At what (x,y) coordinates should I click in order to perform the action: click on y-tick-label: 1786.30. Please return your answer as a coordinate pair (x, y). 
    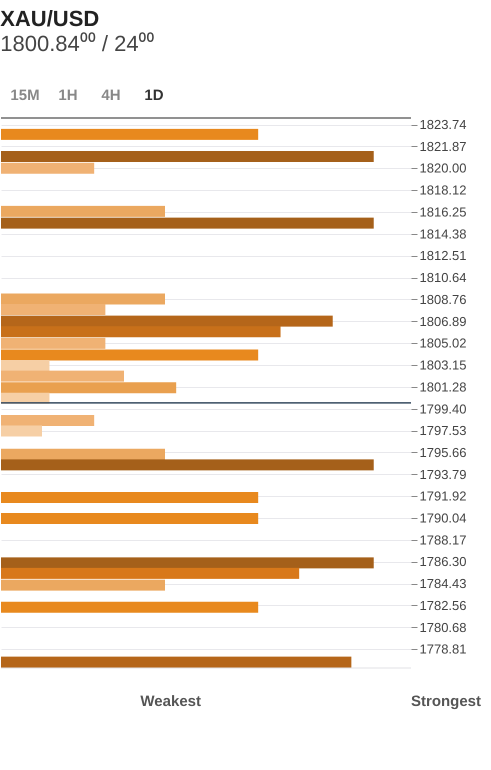
    Looking at the image, I should click on (443, 562).